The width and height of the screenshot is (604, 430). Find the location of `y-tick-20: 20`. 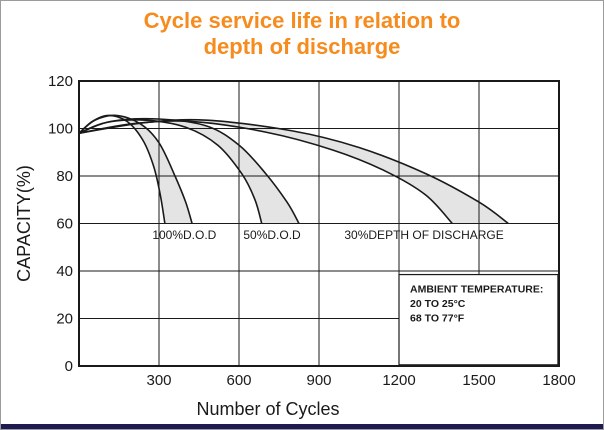

y-tick-20: 20 is located at coordinates (64, 319).